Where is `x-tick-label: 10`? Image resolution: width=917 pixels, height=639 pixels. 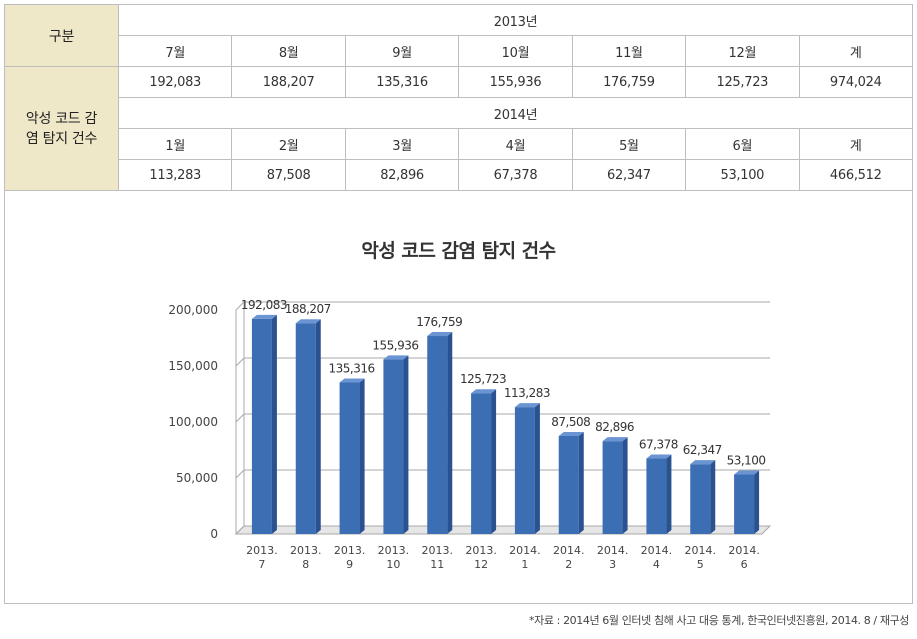
x-tick-label: 10 is located at coordinates (393, 564).